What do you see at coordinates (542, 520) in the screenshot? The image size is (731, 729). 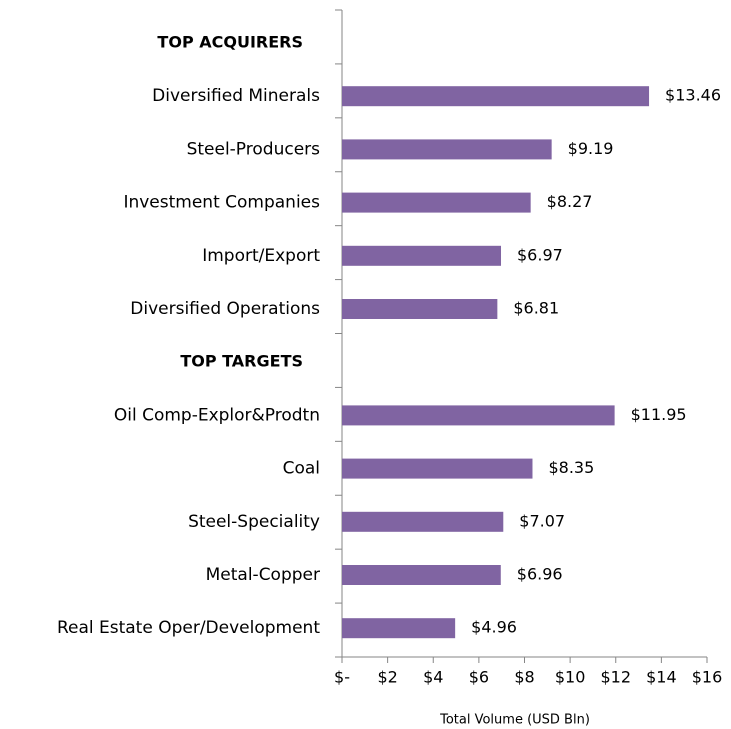 I see `value-label: $7.07` at bounding box center [542, 520].